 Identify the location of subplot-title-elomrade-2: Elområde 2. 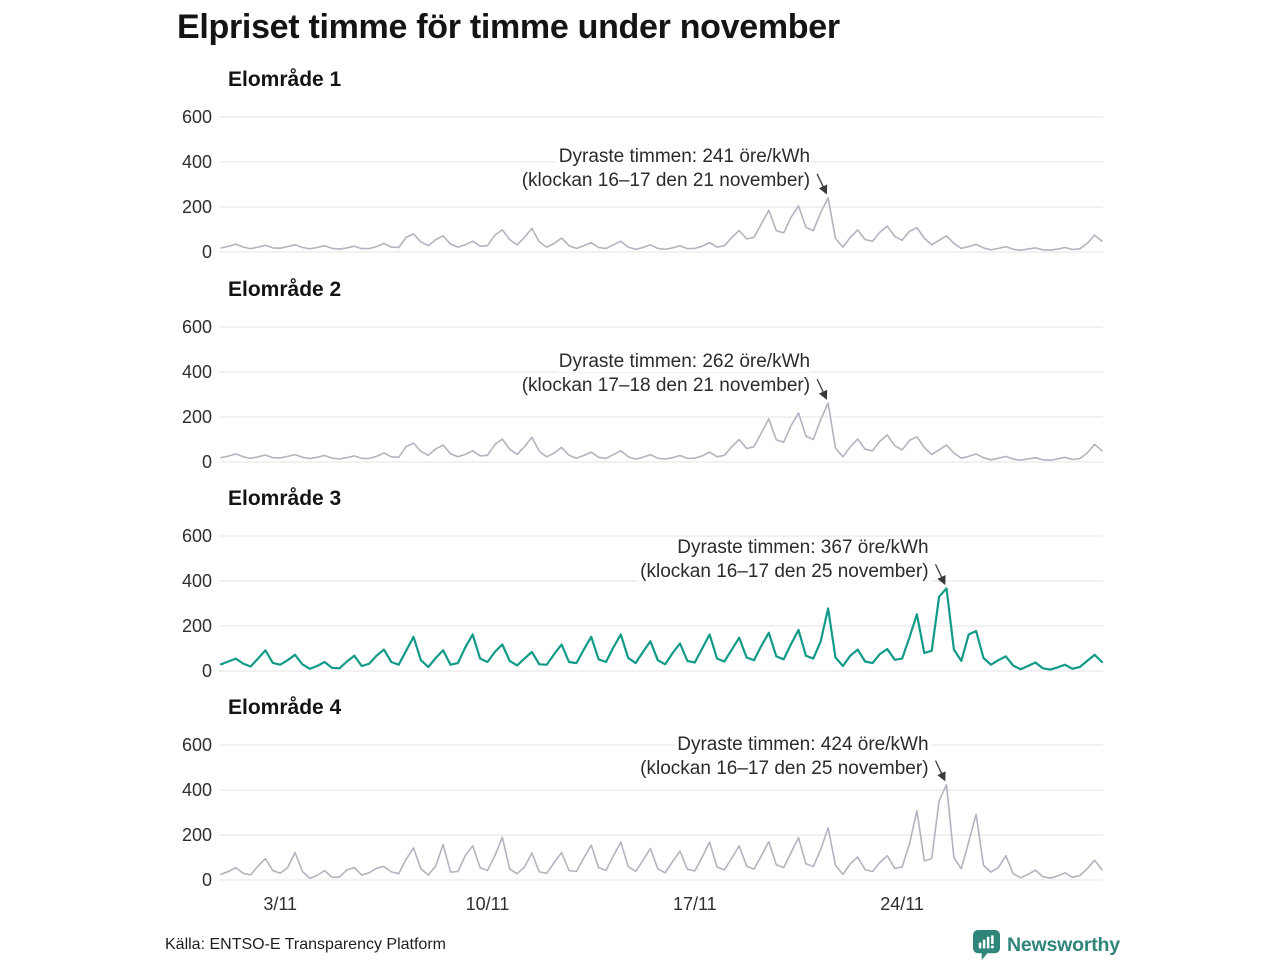
(285, 289).